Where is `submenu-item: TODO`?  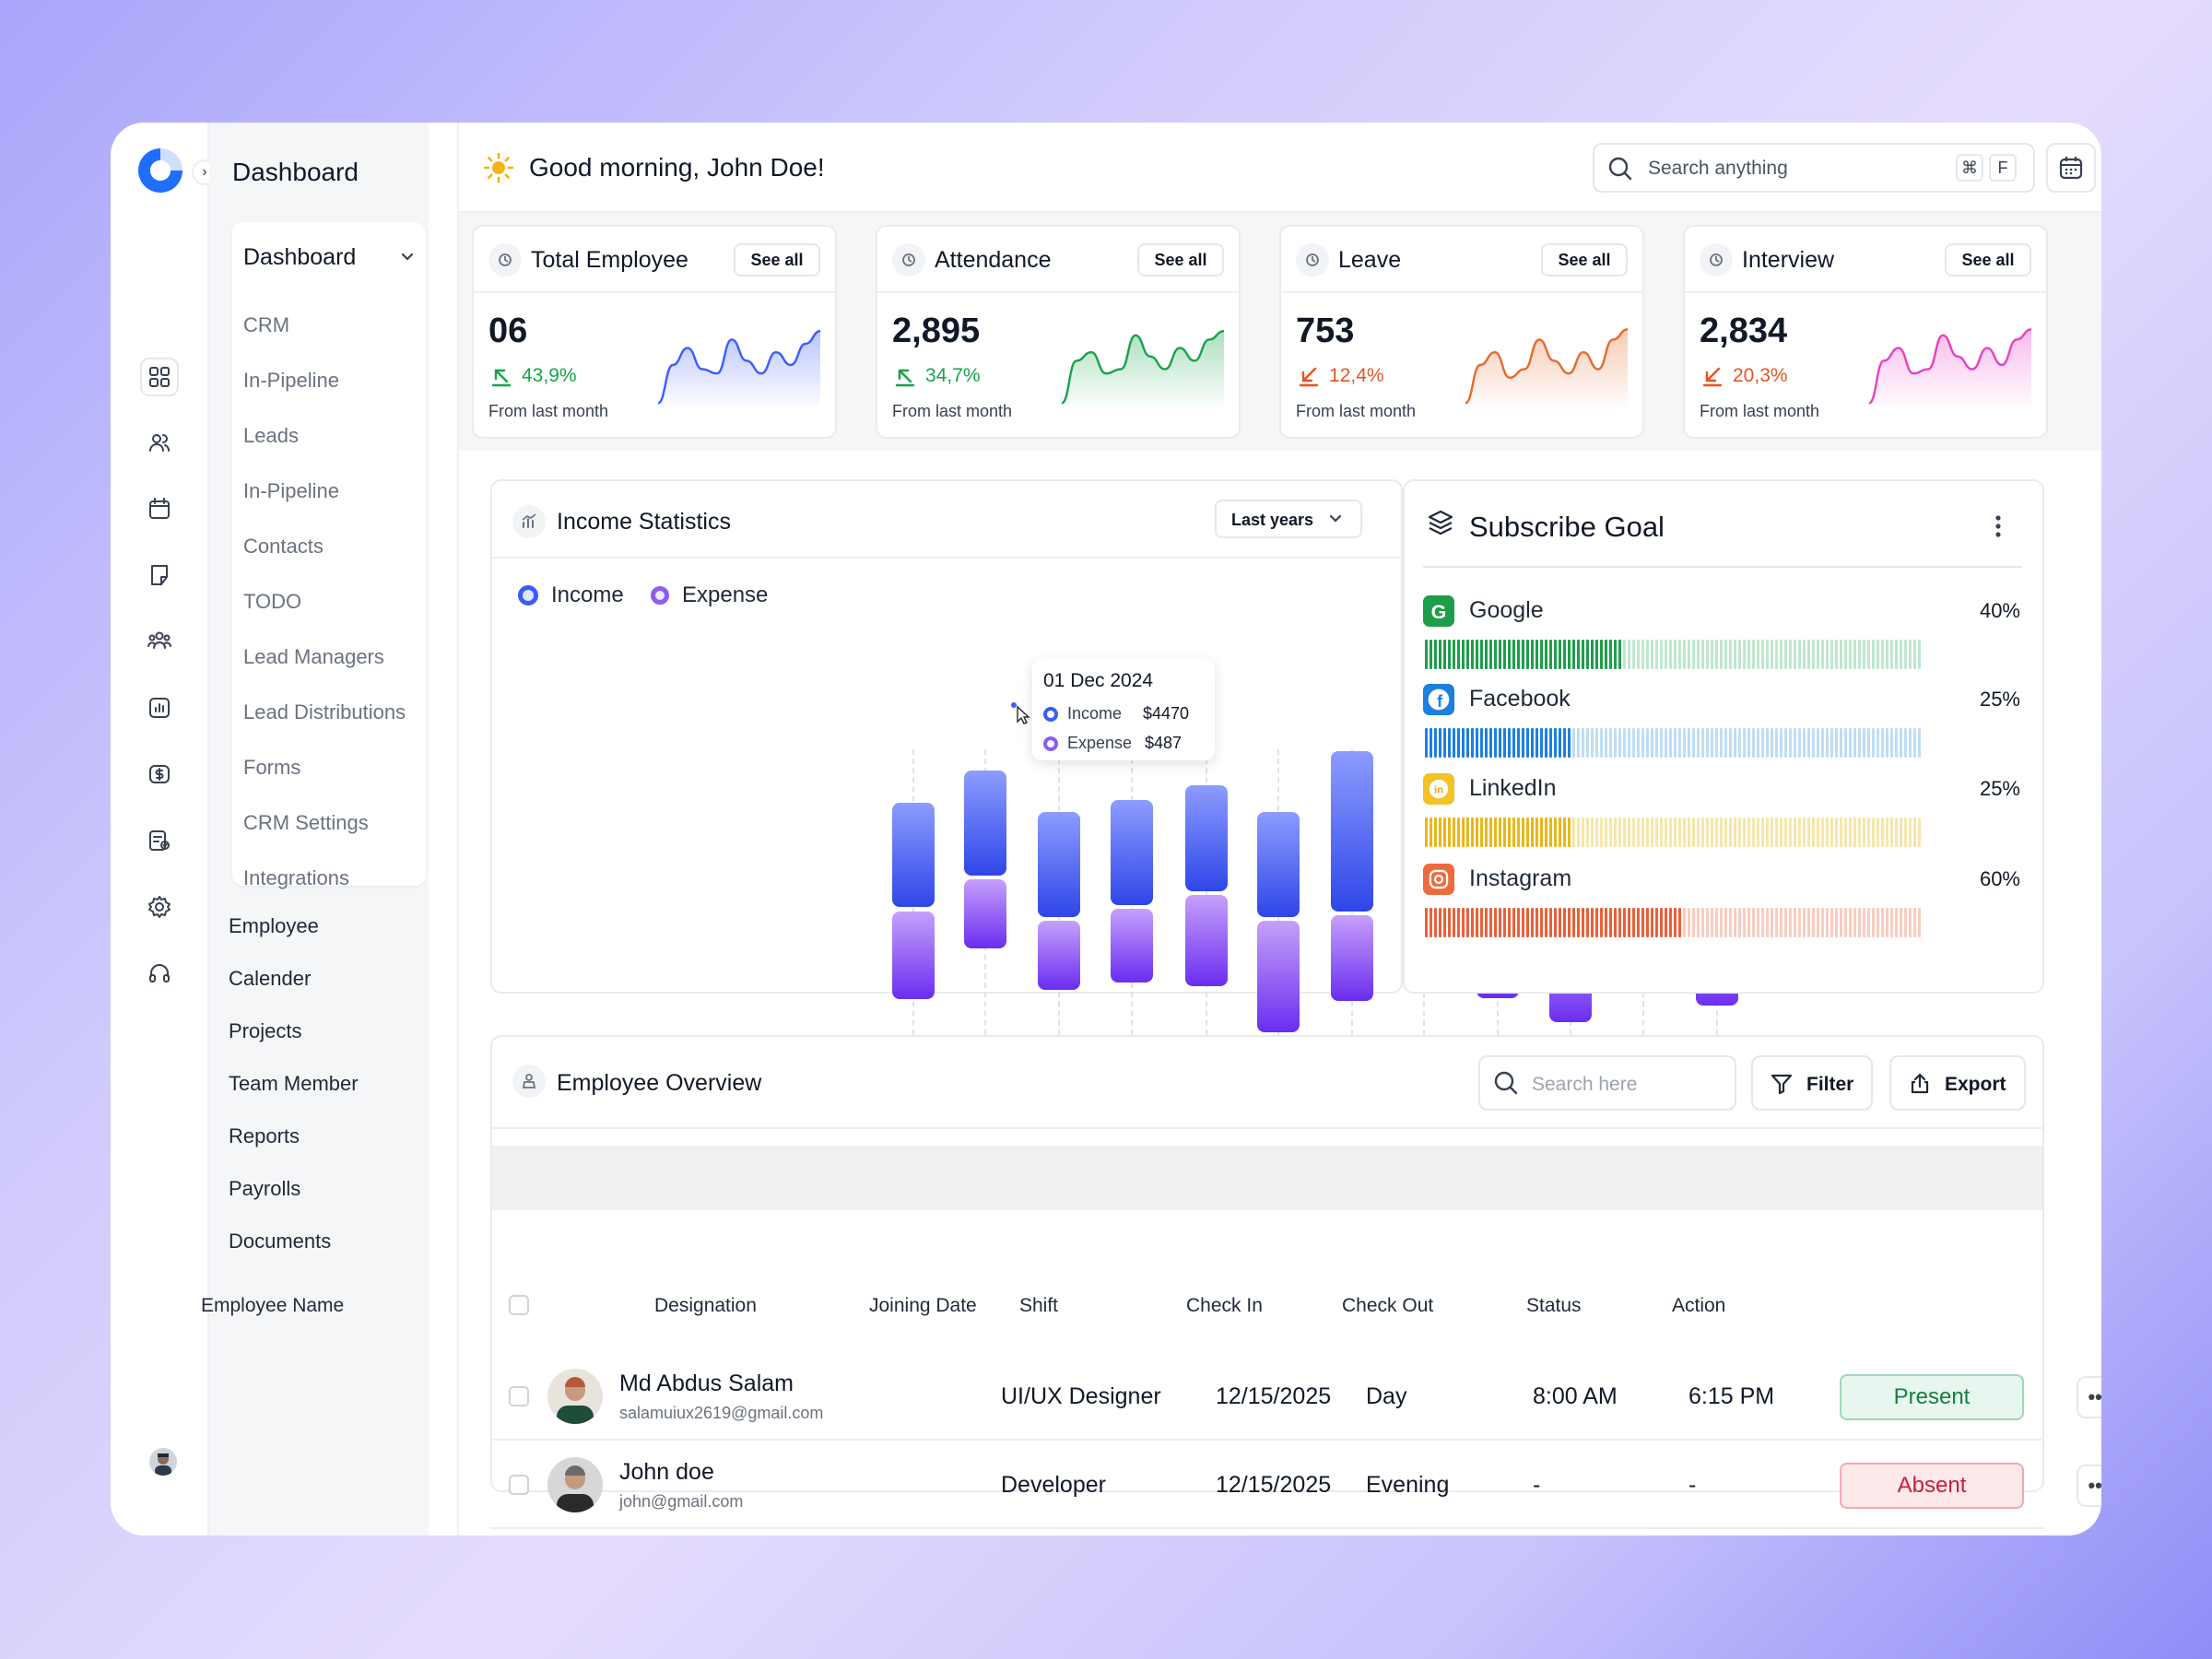 submenu-item: TODO is located at coordinates (272, 601).